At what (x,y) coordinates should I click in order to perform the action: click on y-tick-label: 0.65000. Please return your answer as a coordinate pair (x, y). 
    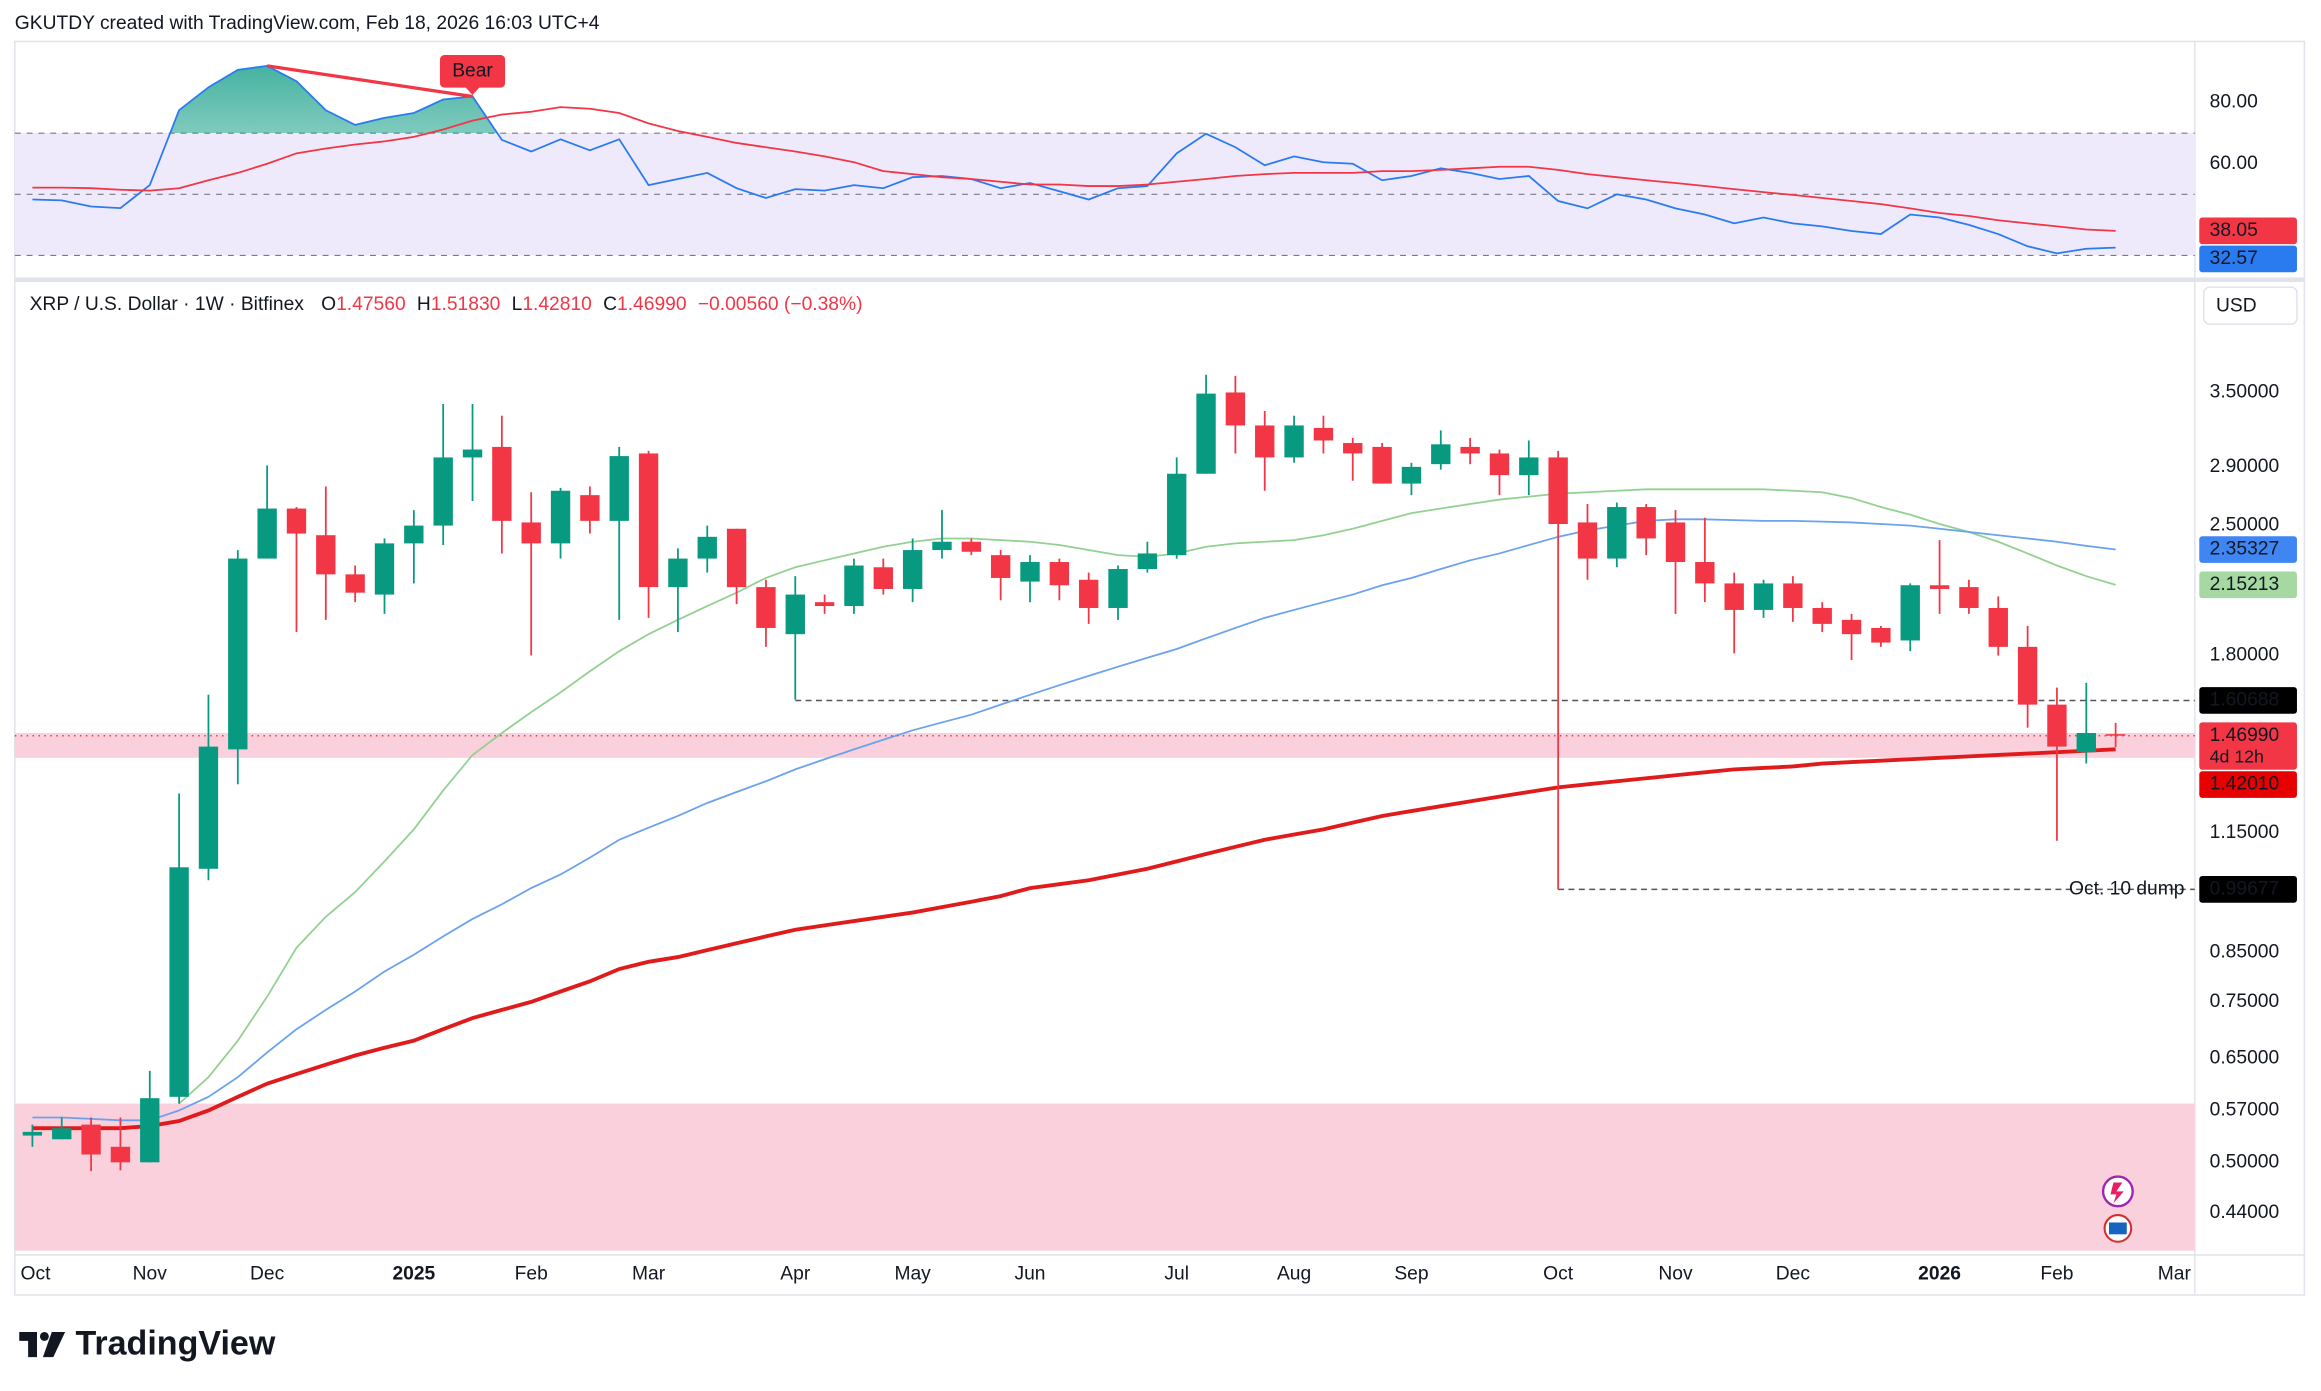
    Looking at the image, I should click on (2245, 1058).